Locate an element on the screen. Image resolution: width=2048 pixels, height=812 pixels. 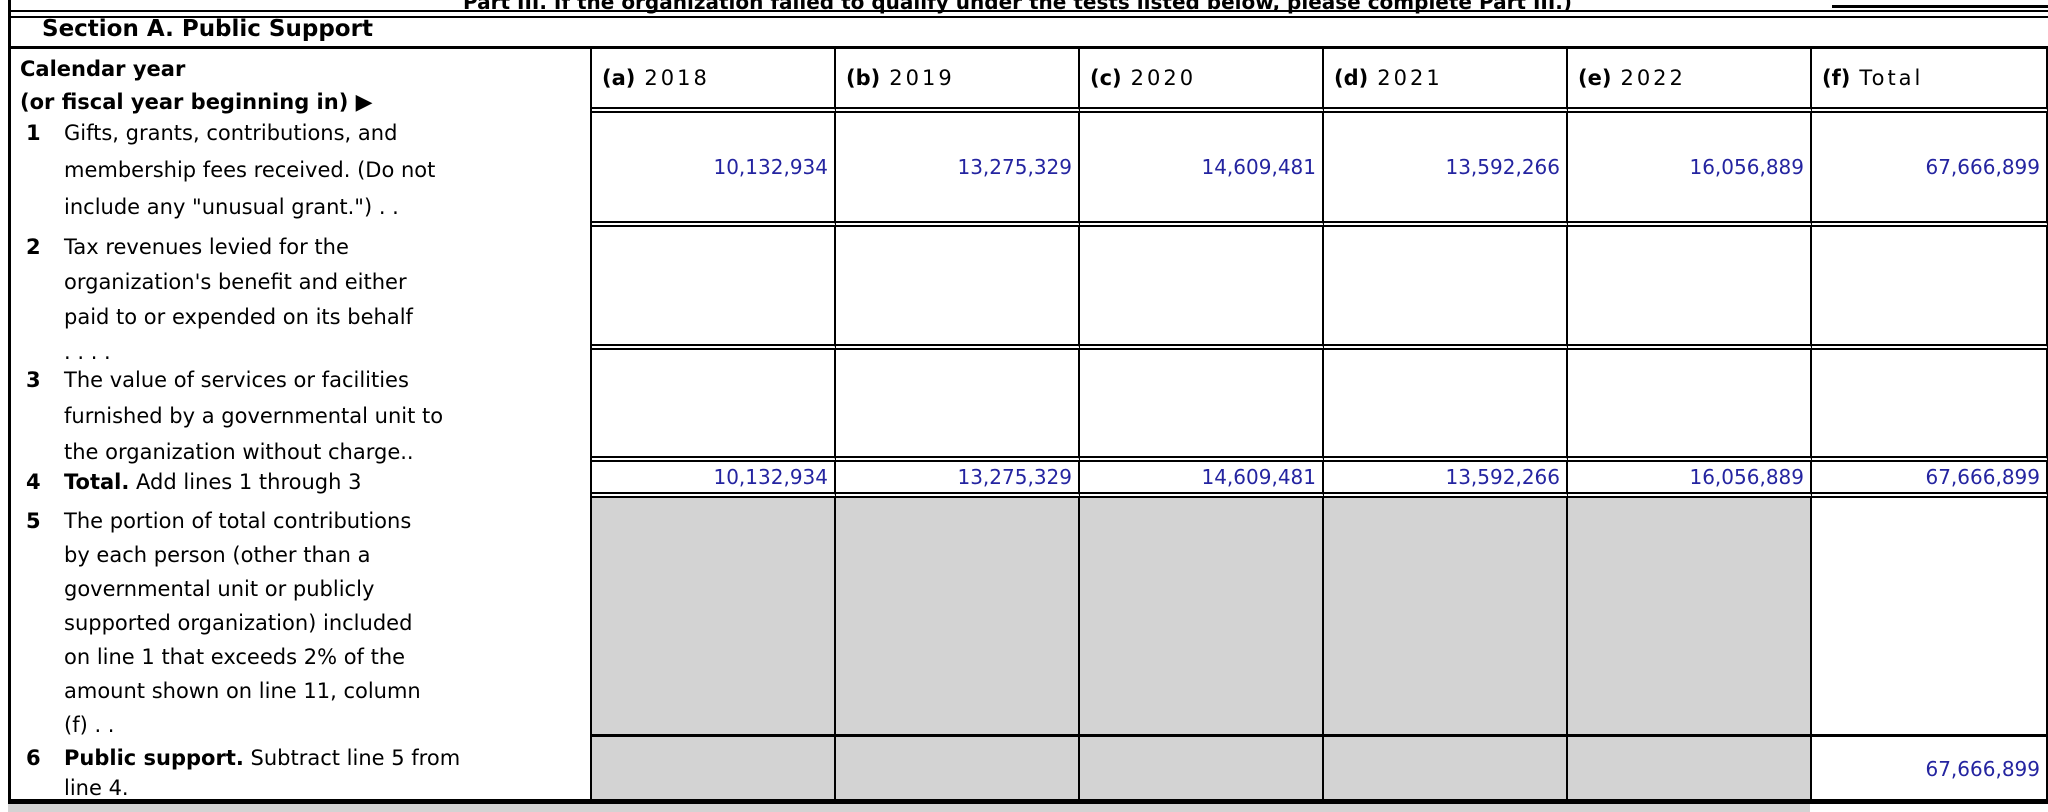
value-cell-r2-f is located at coordinates (1930, 288).